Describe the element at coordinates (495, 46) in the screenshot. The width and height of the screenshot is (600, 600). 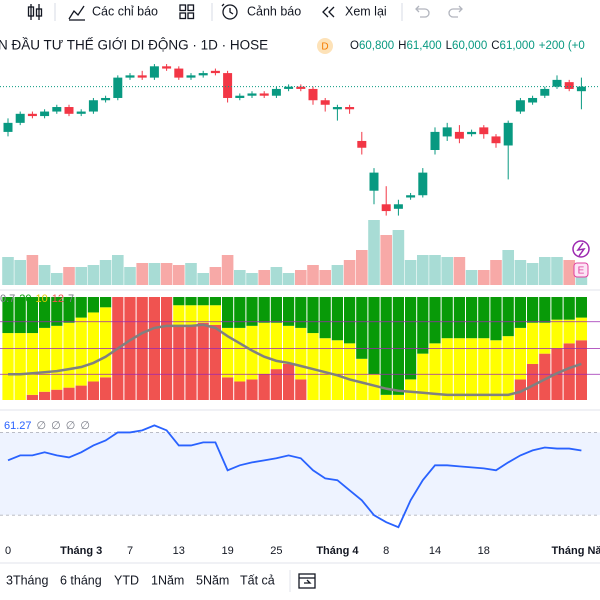
I see `ohlc-key: C` at that location.